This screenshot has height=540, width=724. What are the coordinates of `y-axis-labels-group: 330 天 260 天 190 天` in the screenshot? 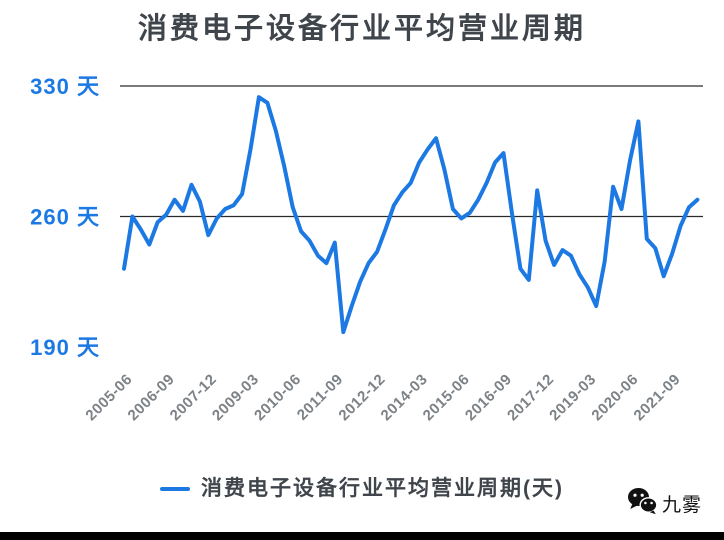 It's located at (65, 217).